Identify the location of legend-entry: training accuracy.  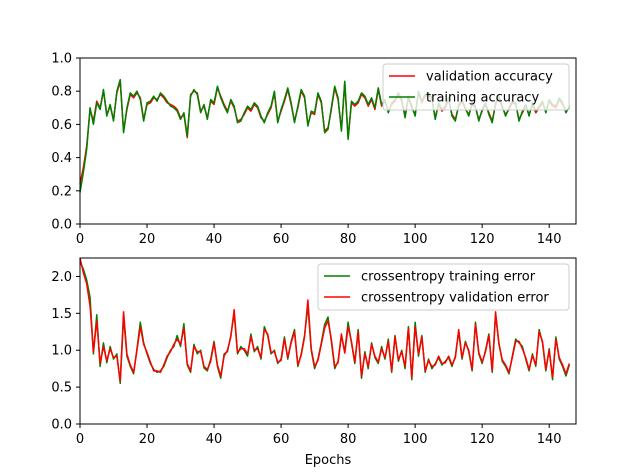
(482, 98).